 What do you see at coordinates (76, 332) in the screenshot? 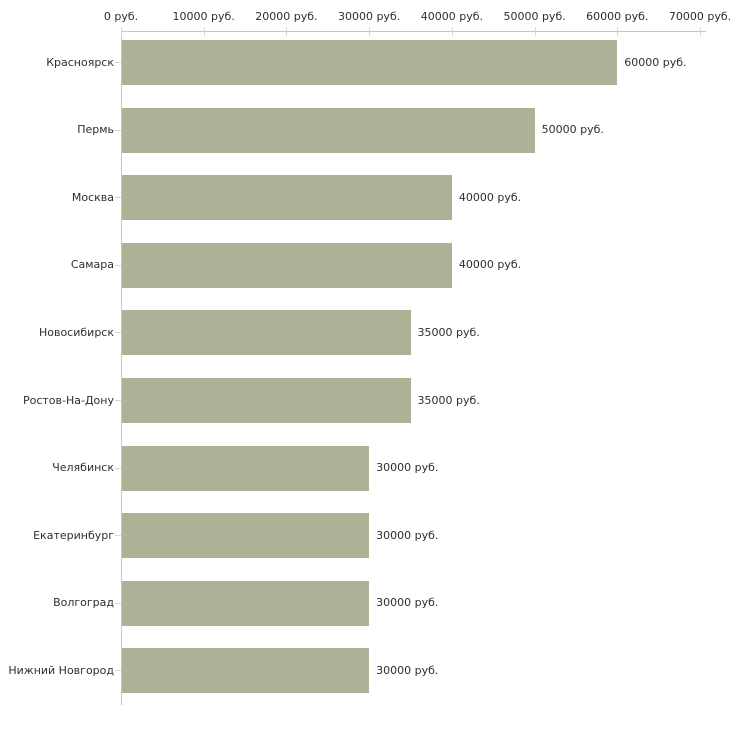
I see `category-label: Новосибирск` at bounding box center [76, 332].